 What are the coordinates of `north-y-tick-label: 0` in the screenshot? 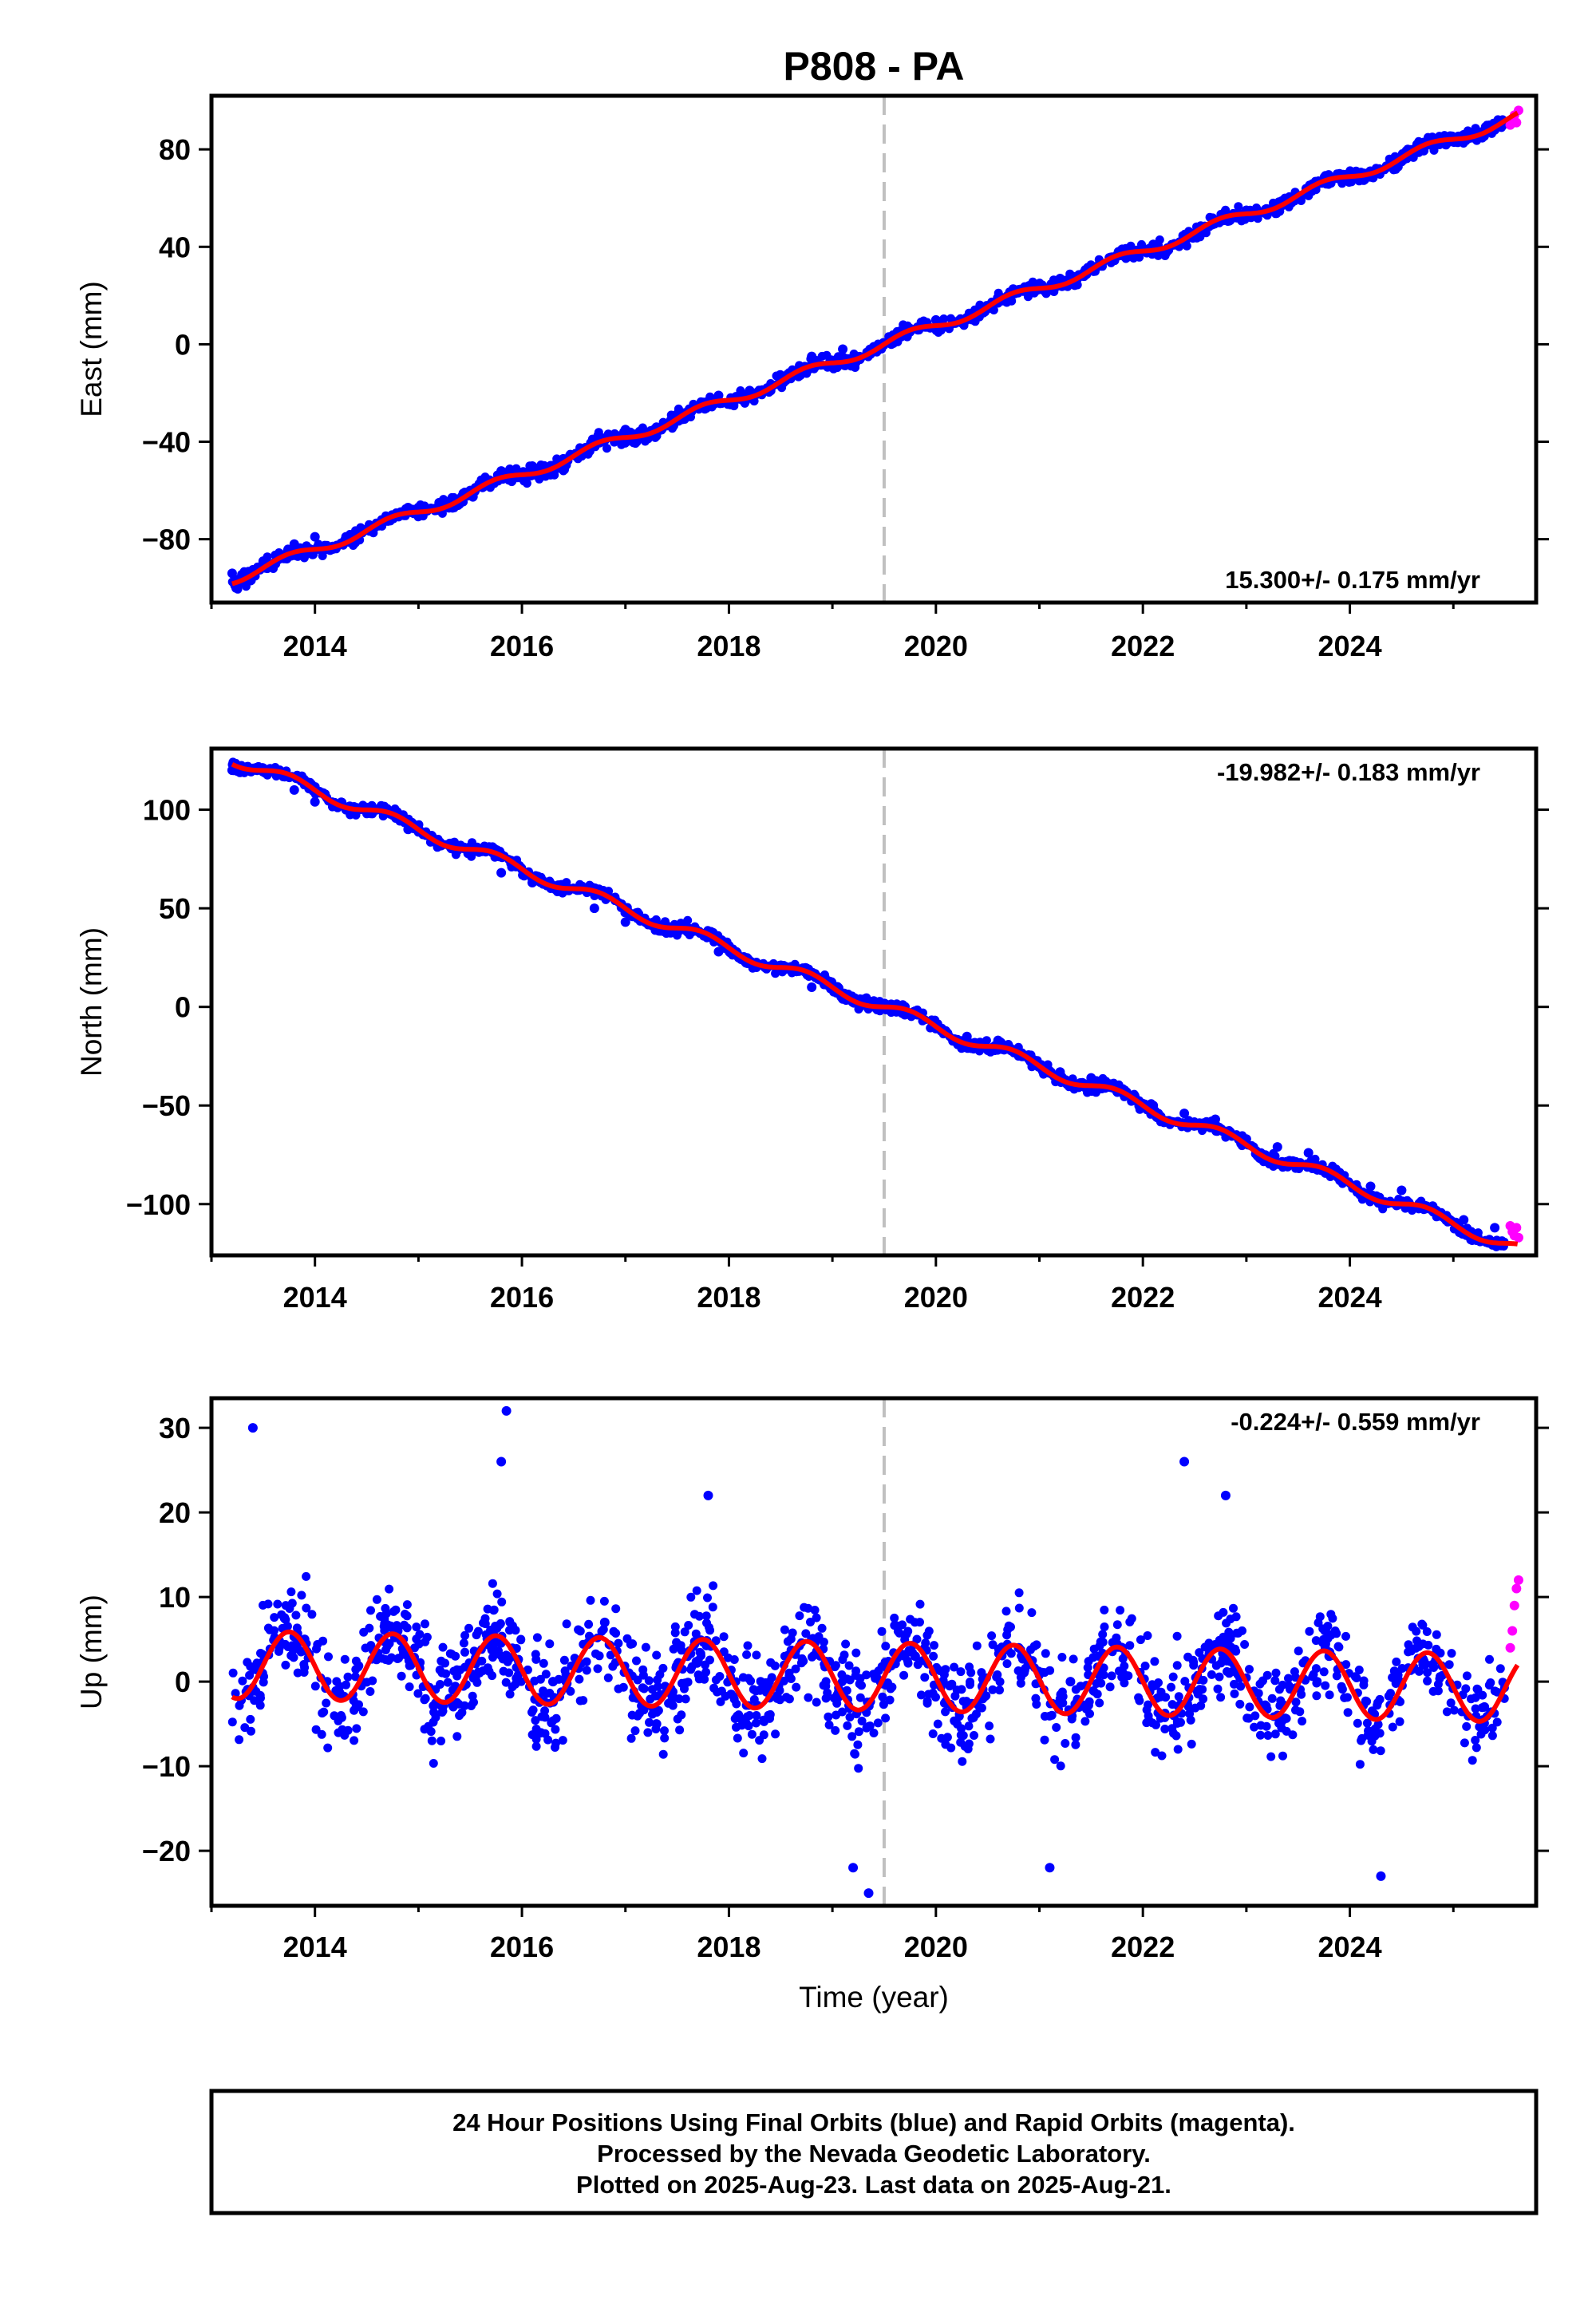 It's located at (183, 1008).